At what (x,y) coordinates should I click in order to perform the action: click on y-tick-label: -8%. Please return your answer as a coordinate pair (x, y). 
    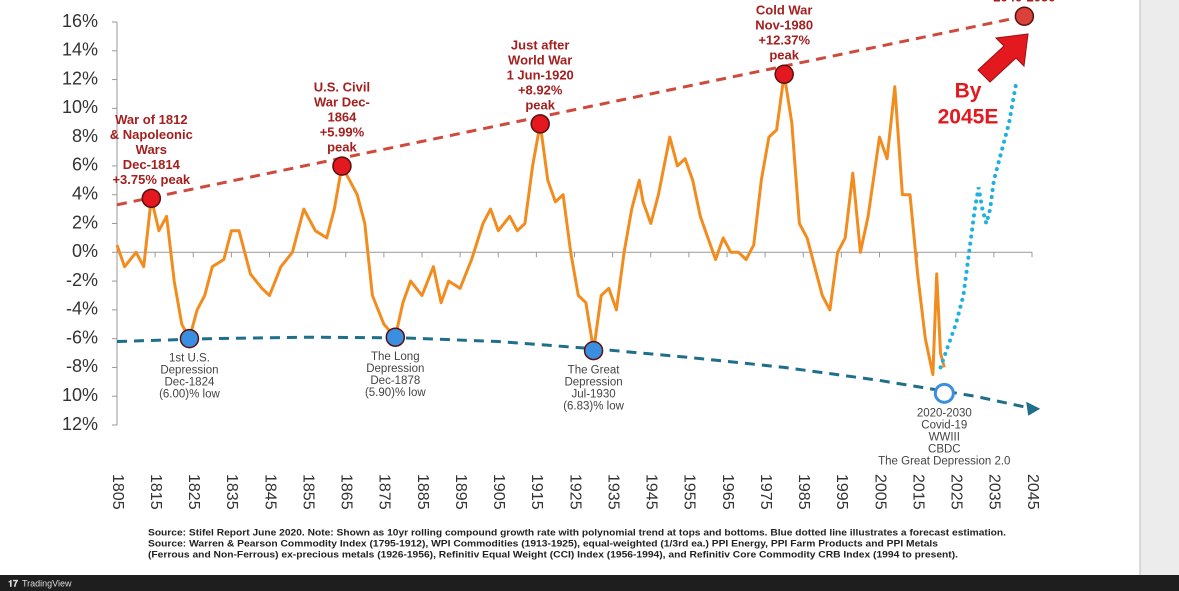
    Looking at the image, I should click on (82, 366).